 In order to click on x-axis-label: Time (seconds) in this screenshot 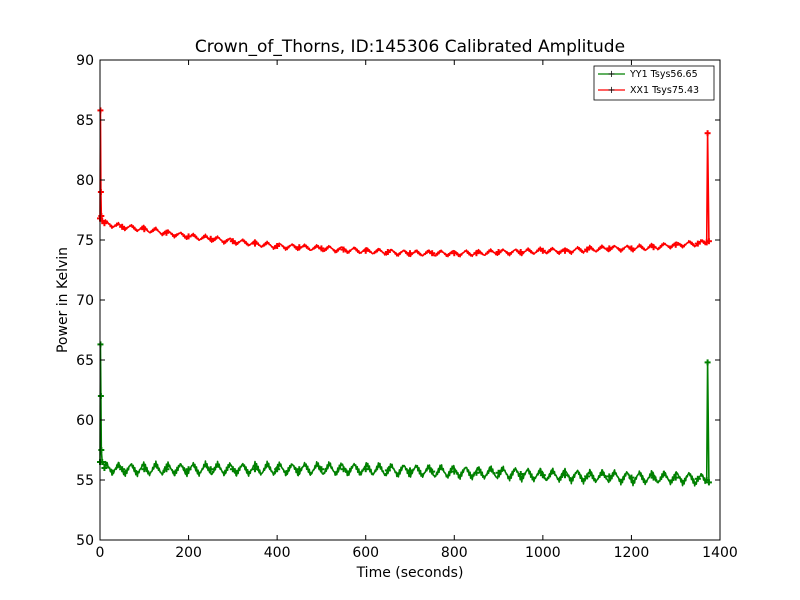, I will do `click(410, 573)`.